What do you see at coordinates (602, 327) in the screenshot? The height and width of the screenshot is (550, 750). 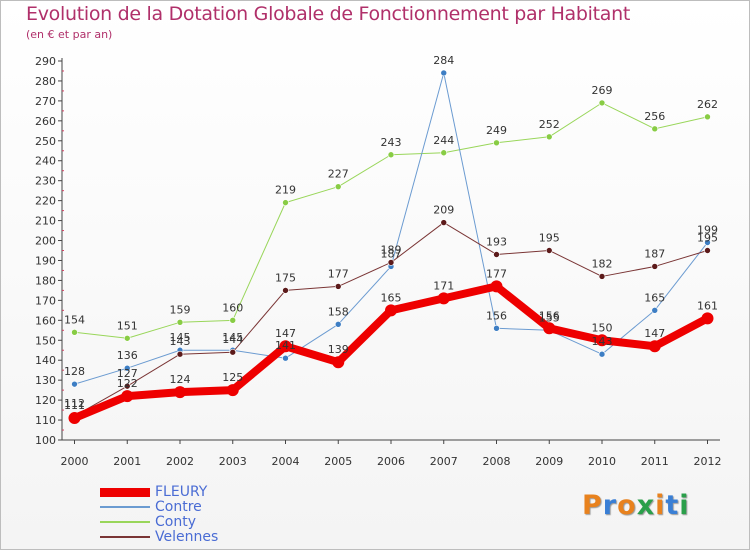 I see `data-label-fleury: 150` at bounding box center [602, 327].